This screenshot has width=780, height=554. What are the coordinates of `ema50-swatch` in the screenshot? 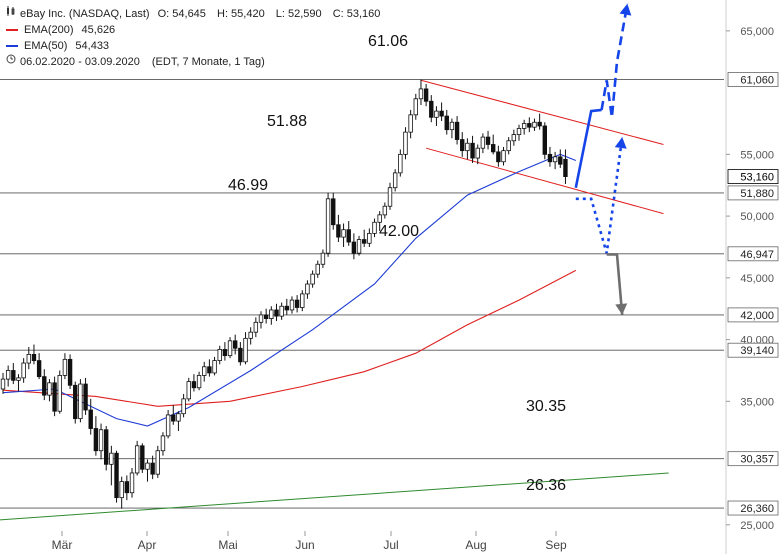 It's located at (12, 46).